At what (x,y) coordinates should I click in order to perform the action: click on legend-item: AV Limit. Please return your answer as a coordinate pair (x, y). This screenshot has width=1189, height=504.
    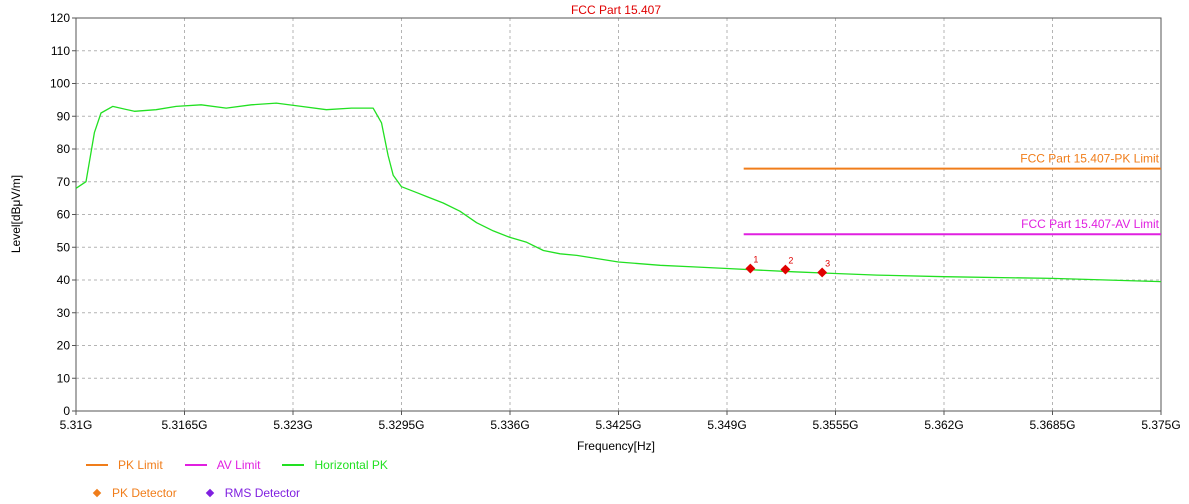
    Looking at the image, I should click on (222, 465).